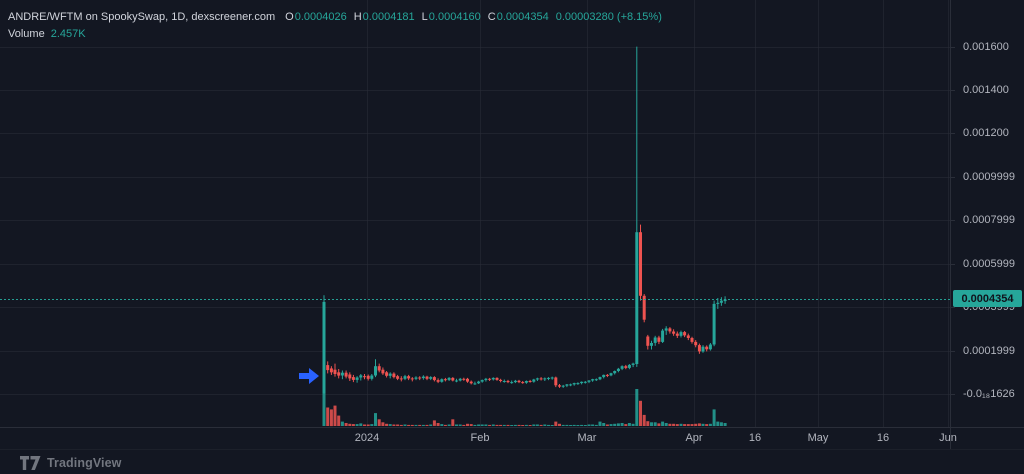 Image resolution: width=1024 pixels, height=474 pixels. I want to click on price-axis-label: 0.001200, so click(986, 133).